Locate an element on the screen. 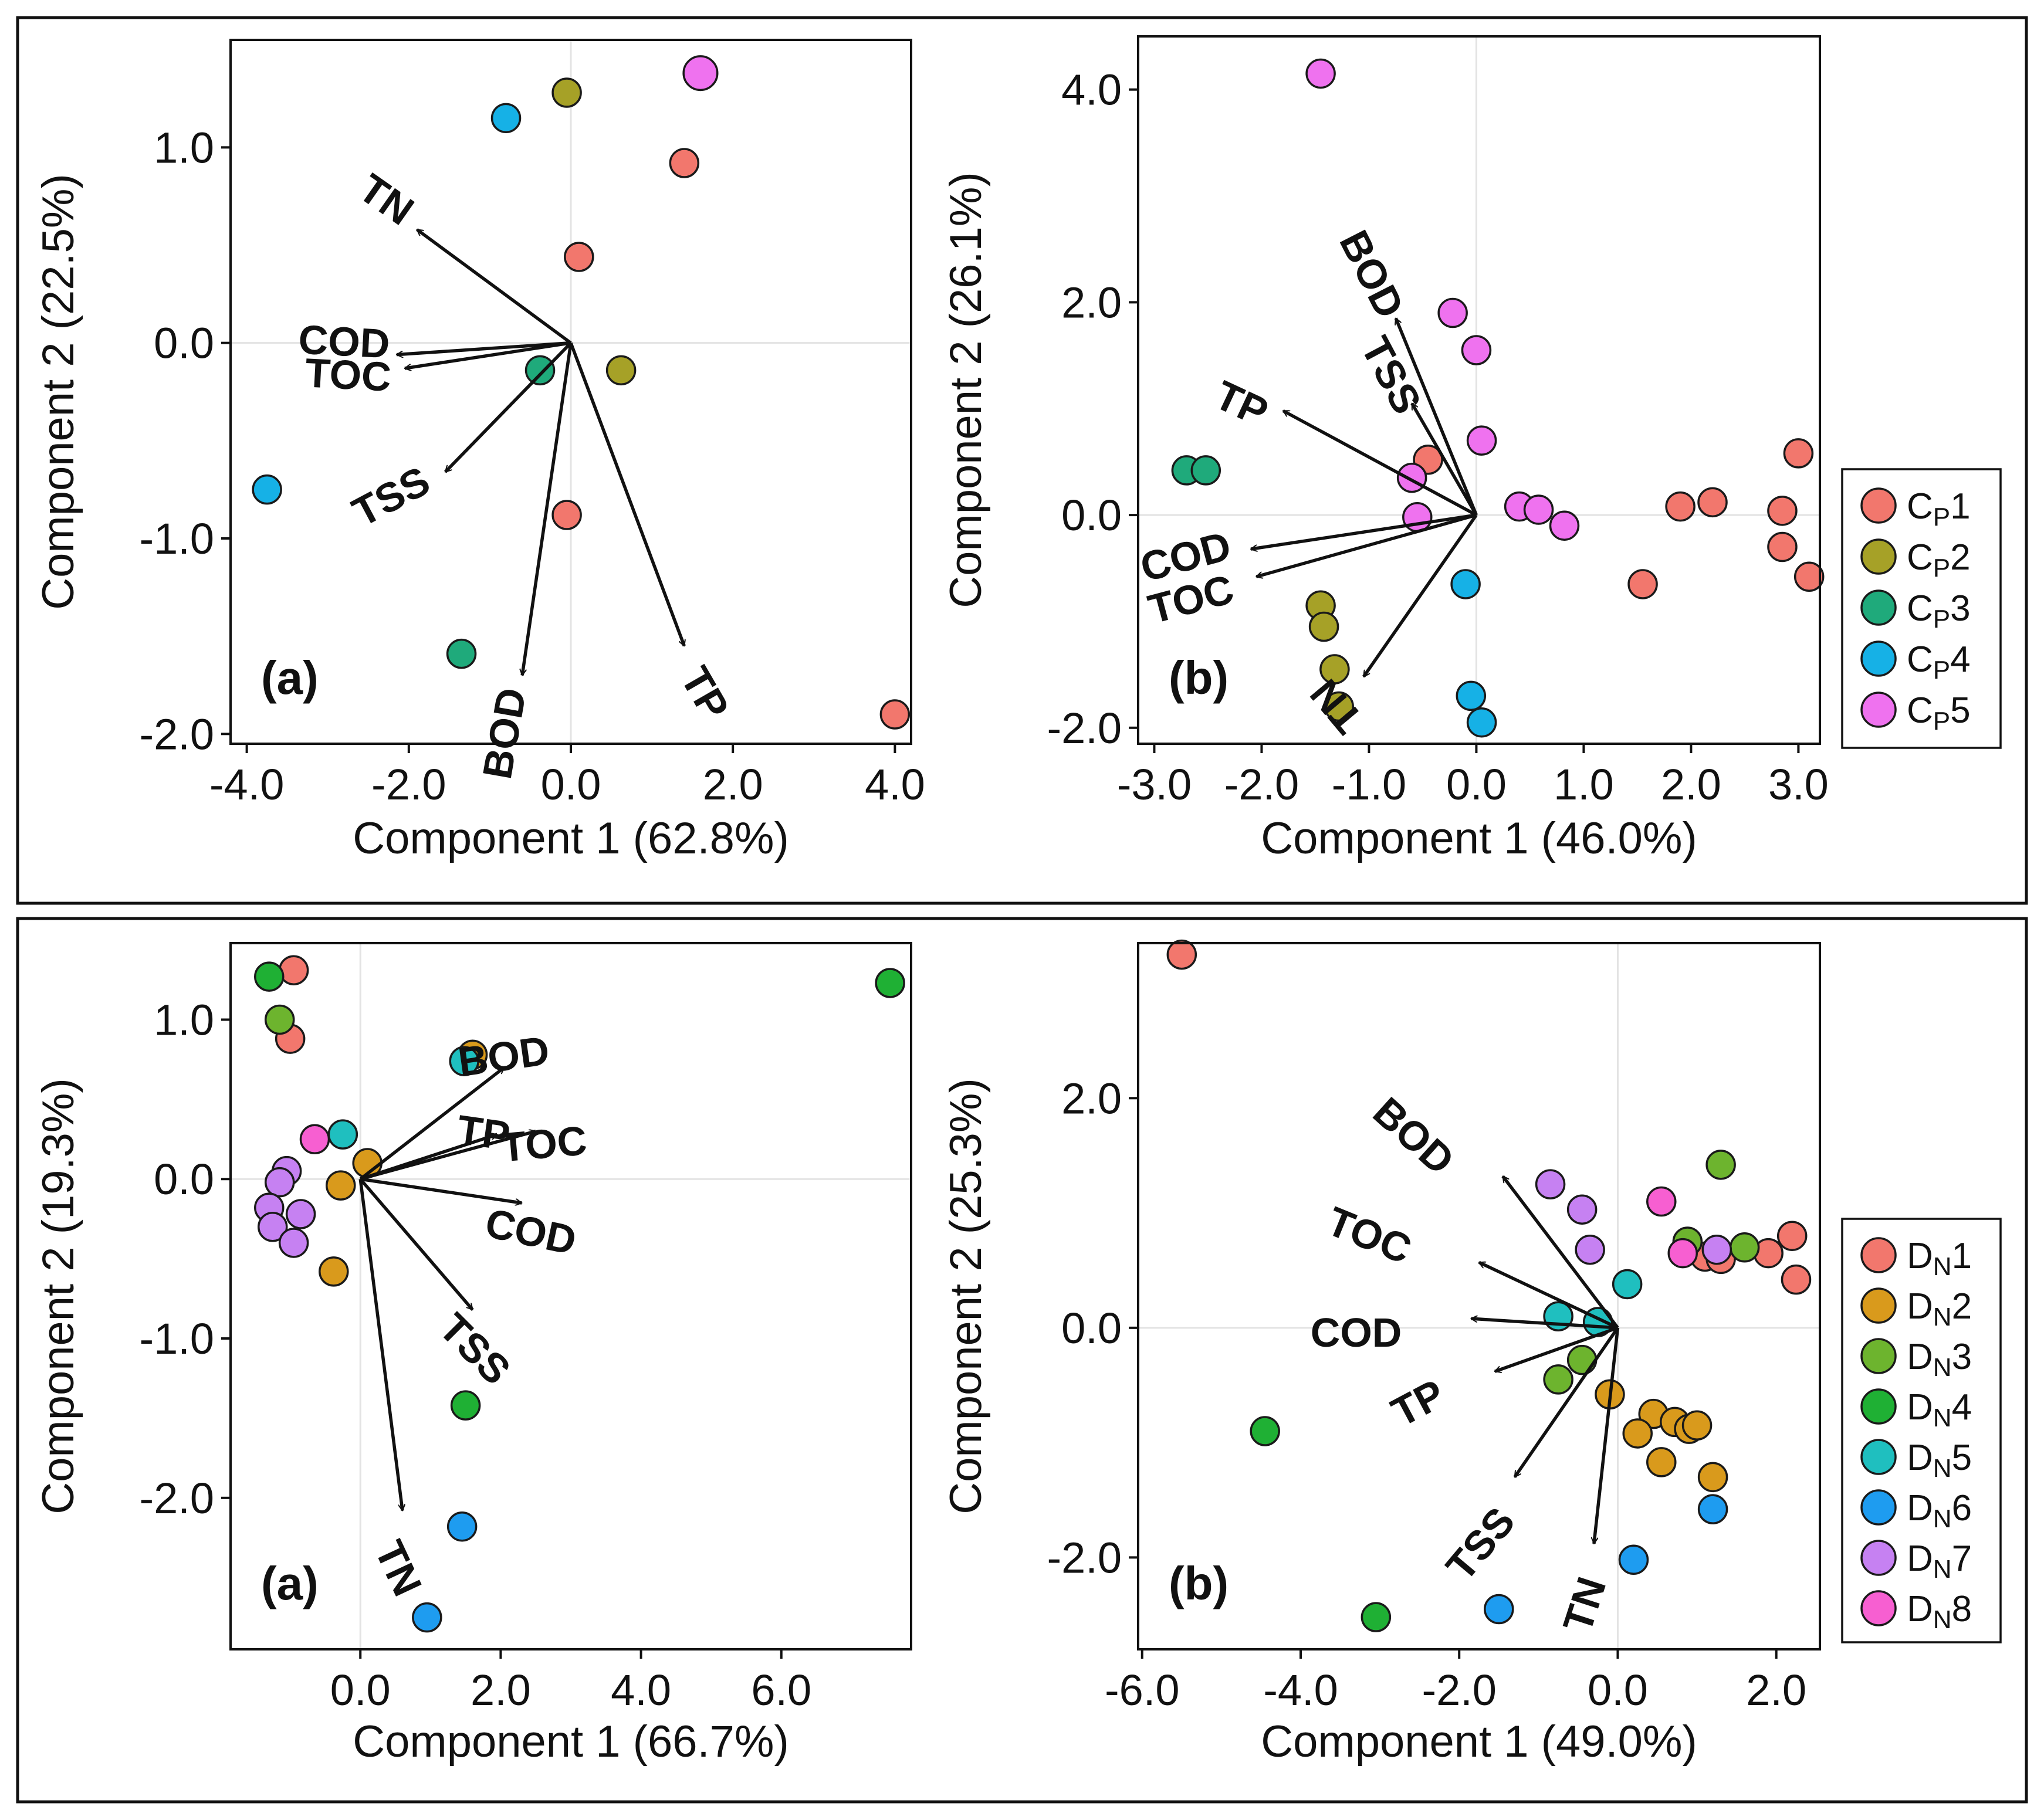  x-axis-title: Component 1 (46.0%) is located at coordinates (1479, 838).